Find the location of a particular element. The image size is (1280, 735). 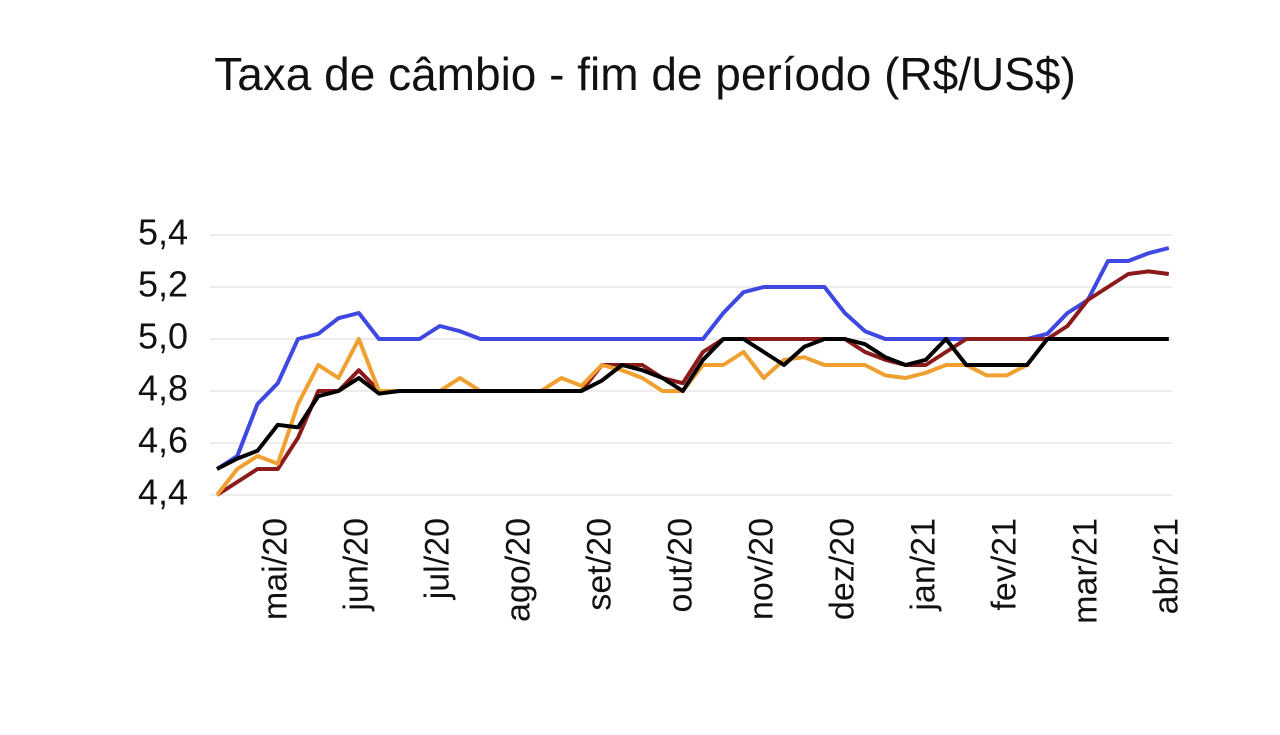

series-line is located at coordinates (692, 404).